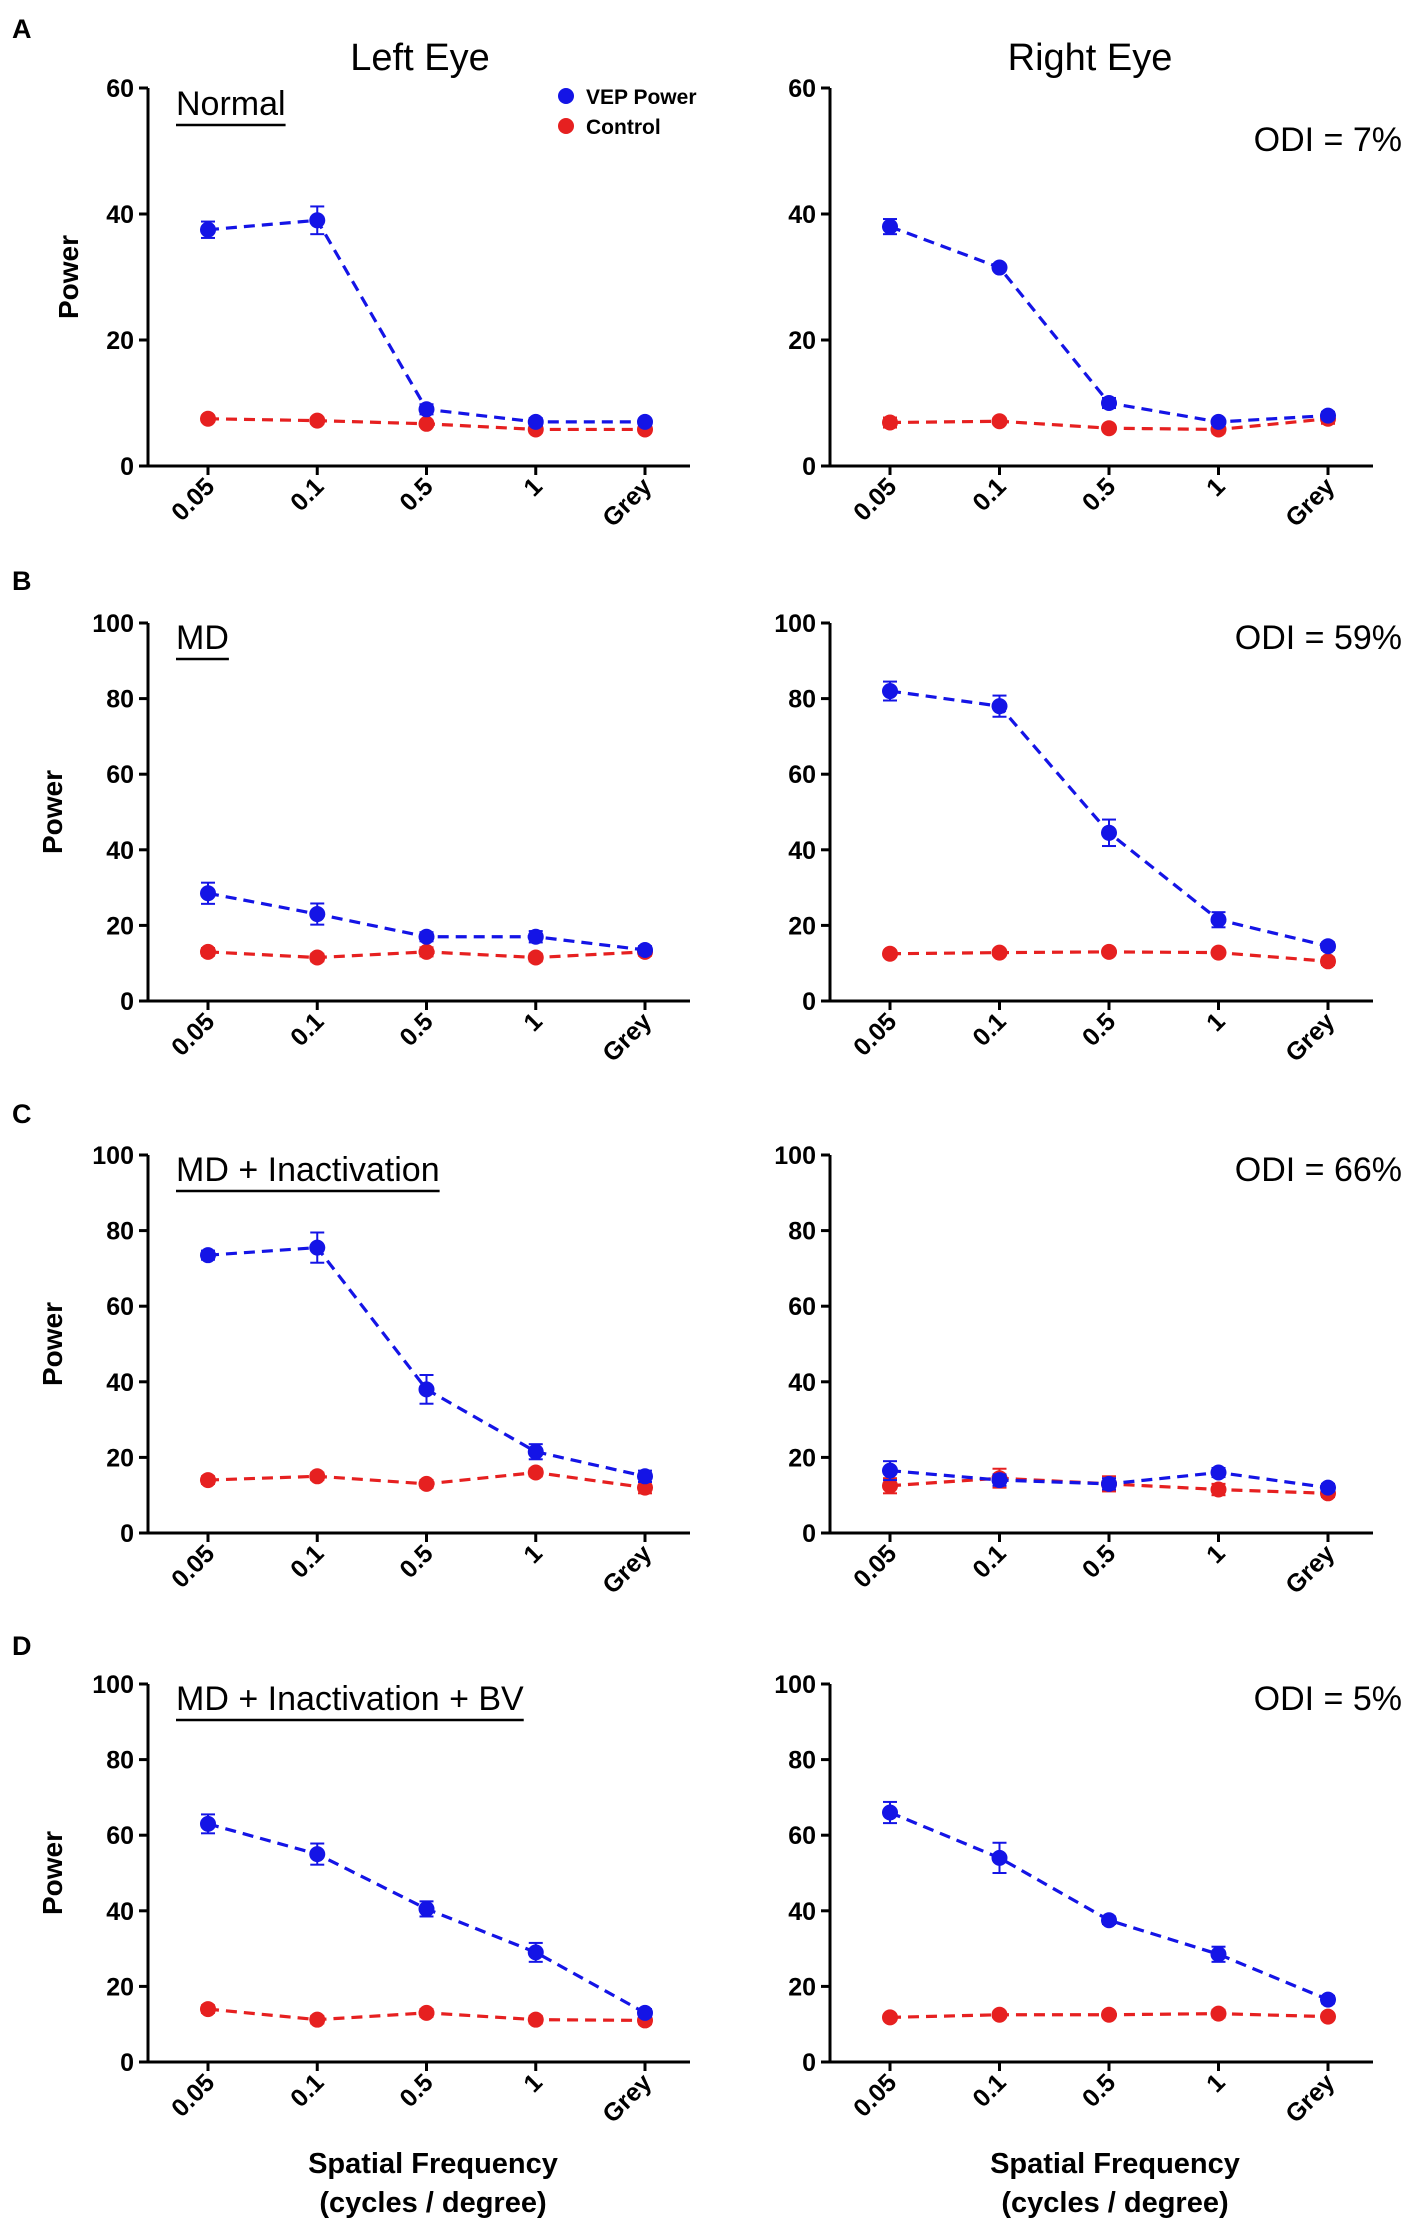 This screenshot has width=1418, height=2235. Describe the element at coordinates (802, 215) in the screenshot. I see `panel-a-right-y-tick-label: 40` at that location.